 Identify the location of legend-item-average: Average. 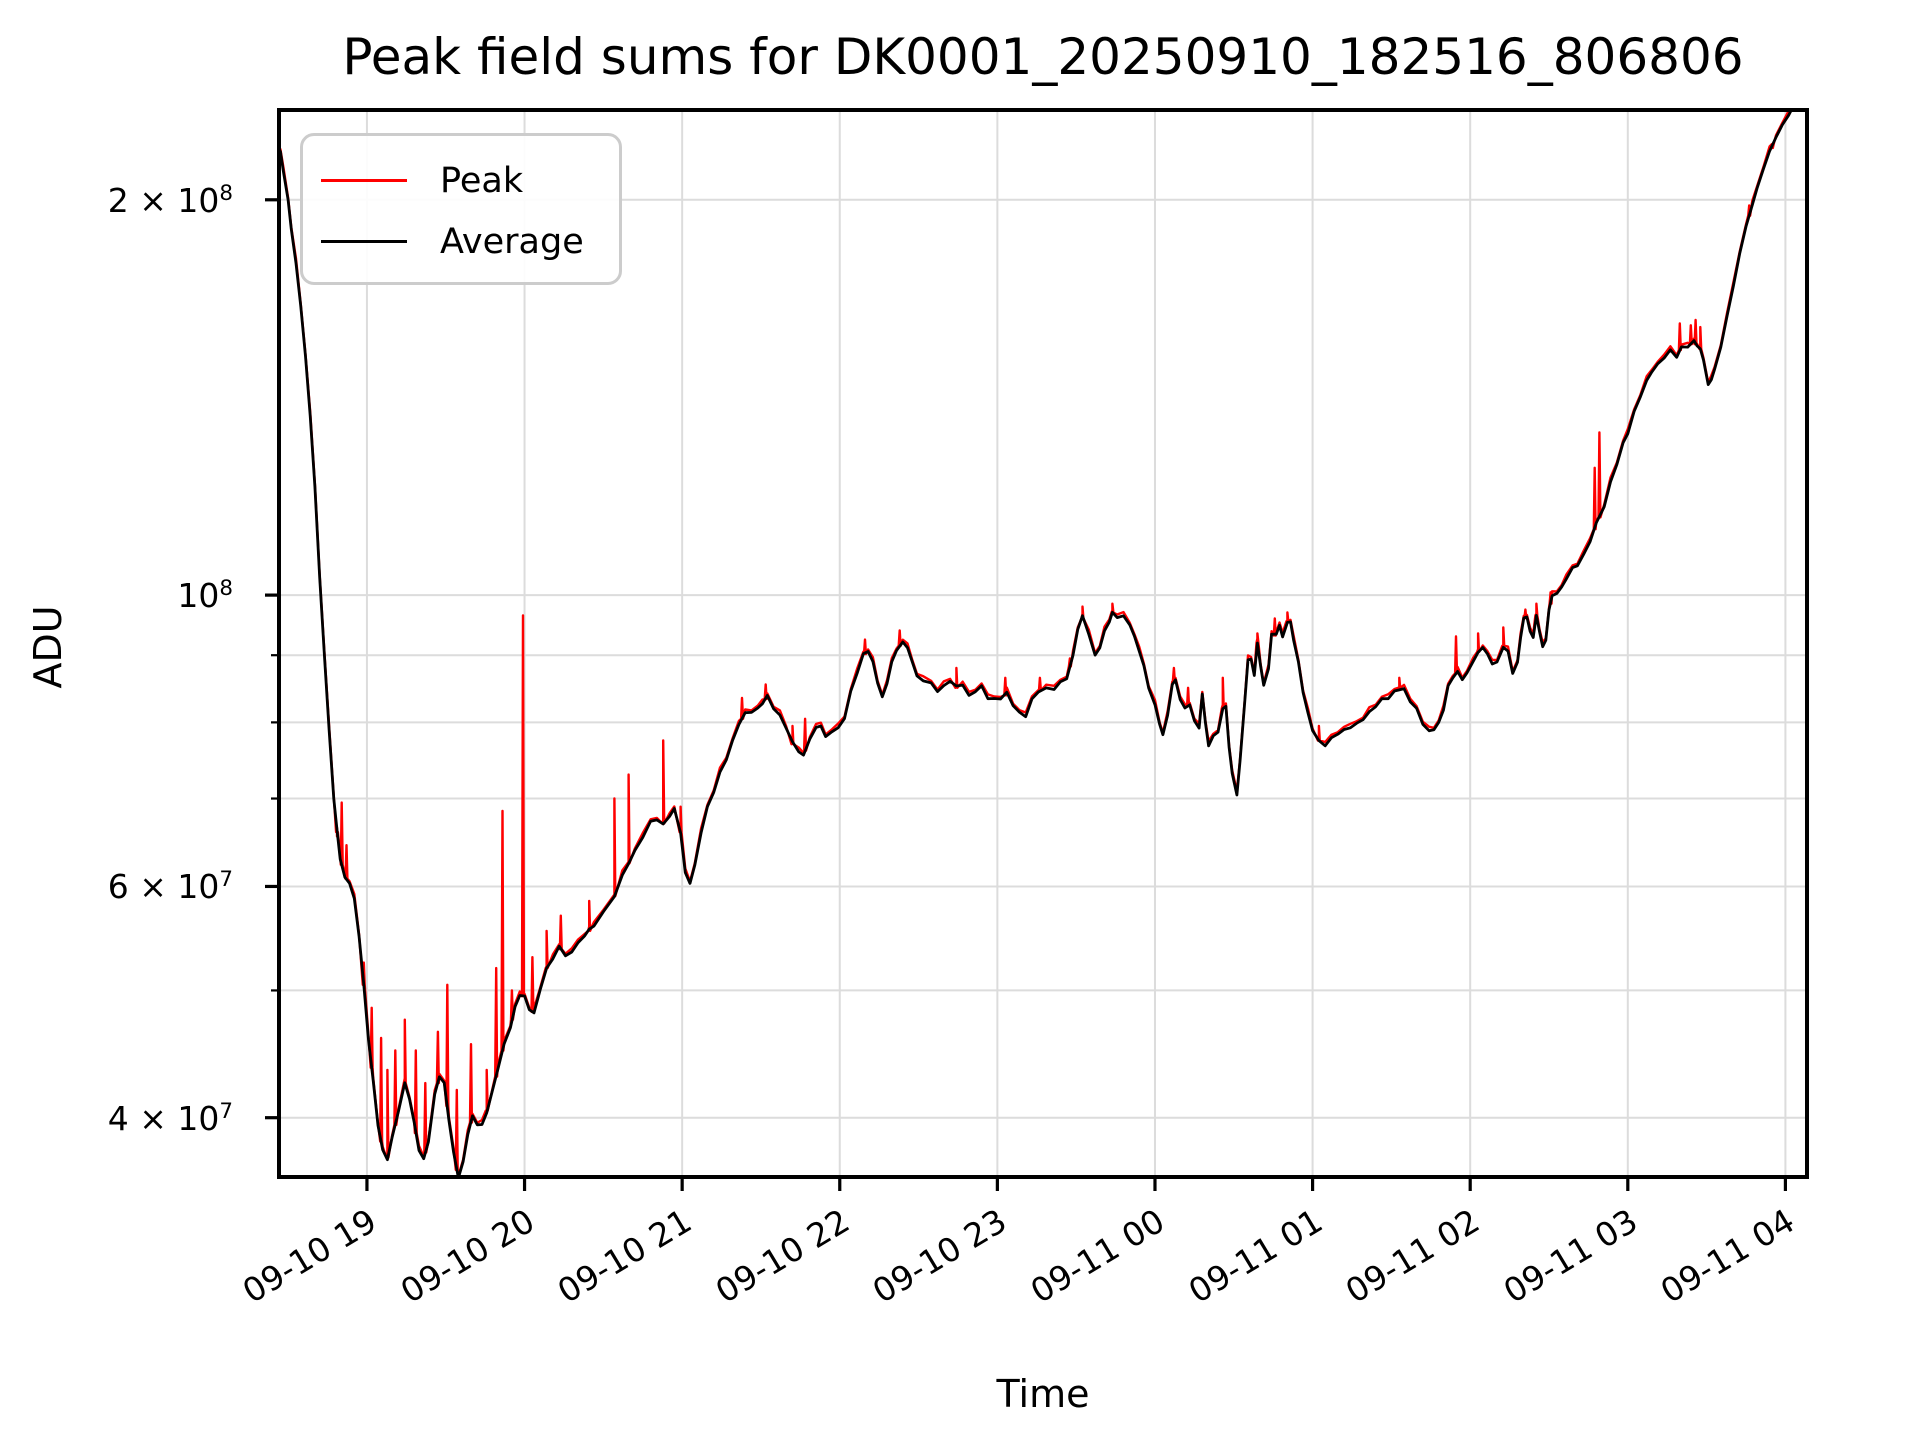
(470, 241).